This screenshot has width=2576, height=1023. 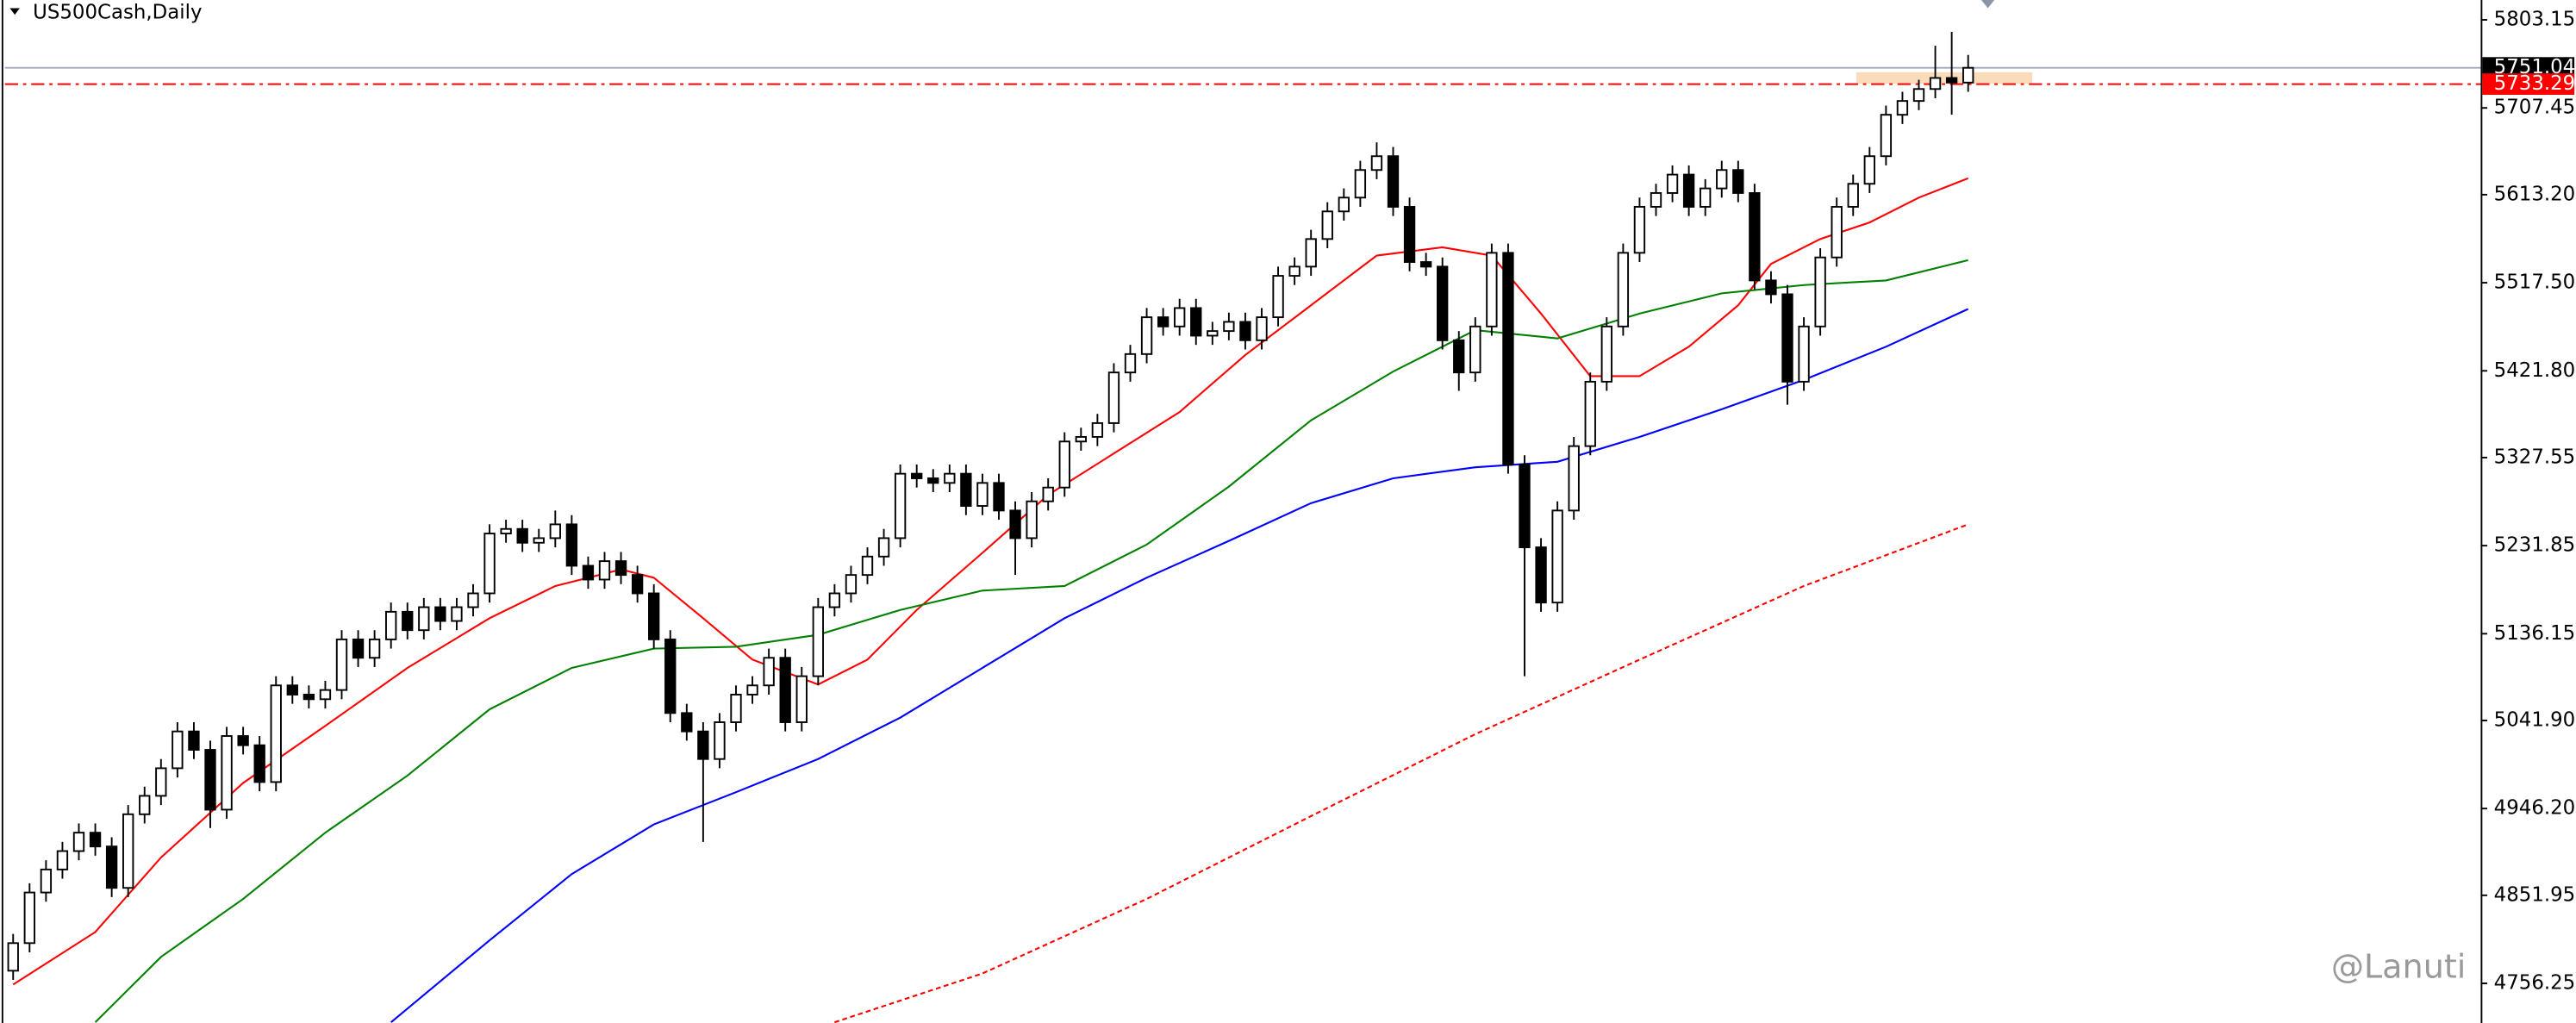 What do you see at coordinates (2535, 983) in the screenshot?
I see `y-tick-label: 4756.25` at bounding box center [2535, 983].